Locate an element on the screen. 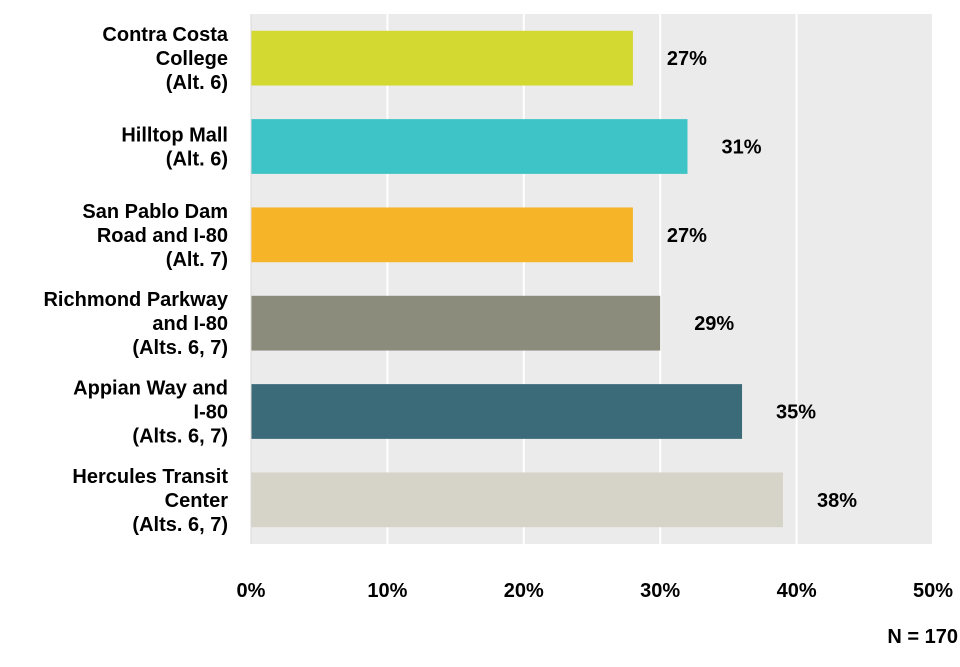 Image resolution: width=960 pixels, height=667 pixels. x-tick-label: 40% is located at coordinates (797, 591).